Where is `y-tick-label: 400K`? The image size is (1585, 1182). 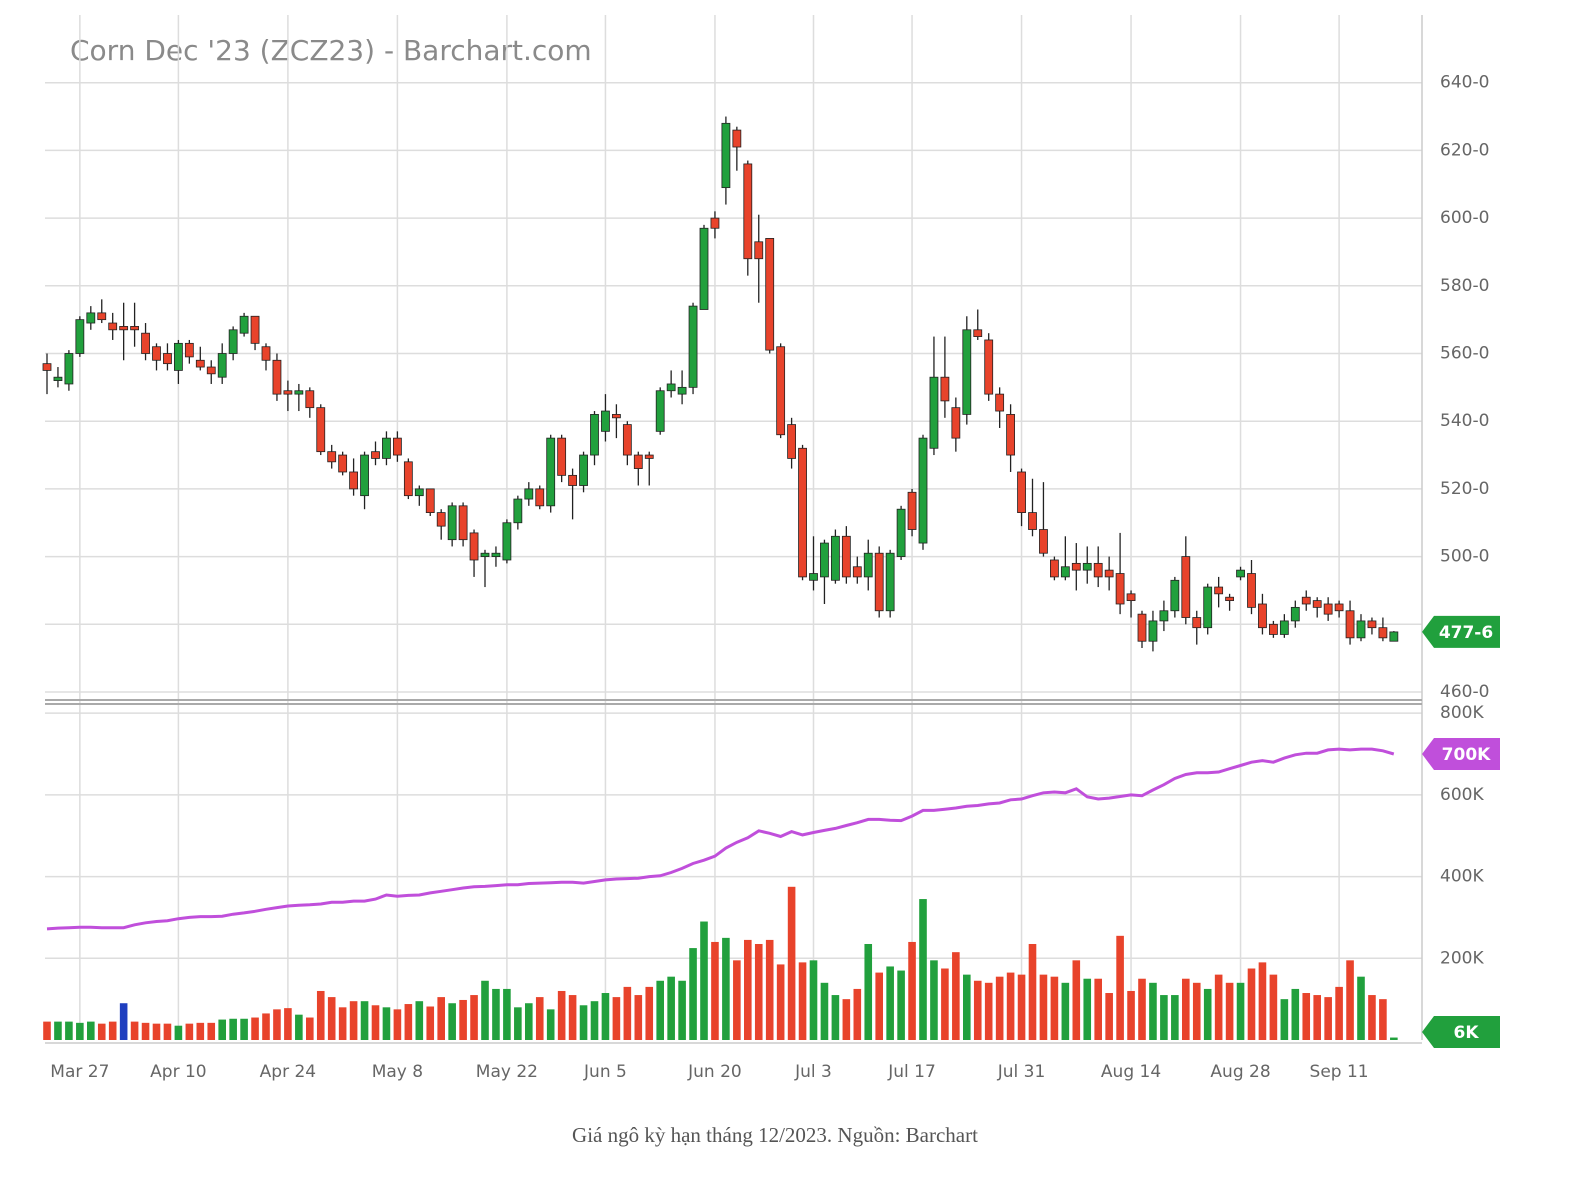 y-tick-label: 400K is located at coordinates (1462, 877).